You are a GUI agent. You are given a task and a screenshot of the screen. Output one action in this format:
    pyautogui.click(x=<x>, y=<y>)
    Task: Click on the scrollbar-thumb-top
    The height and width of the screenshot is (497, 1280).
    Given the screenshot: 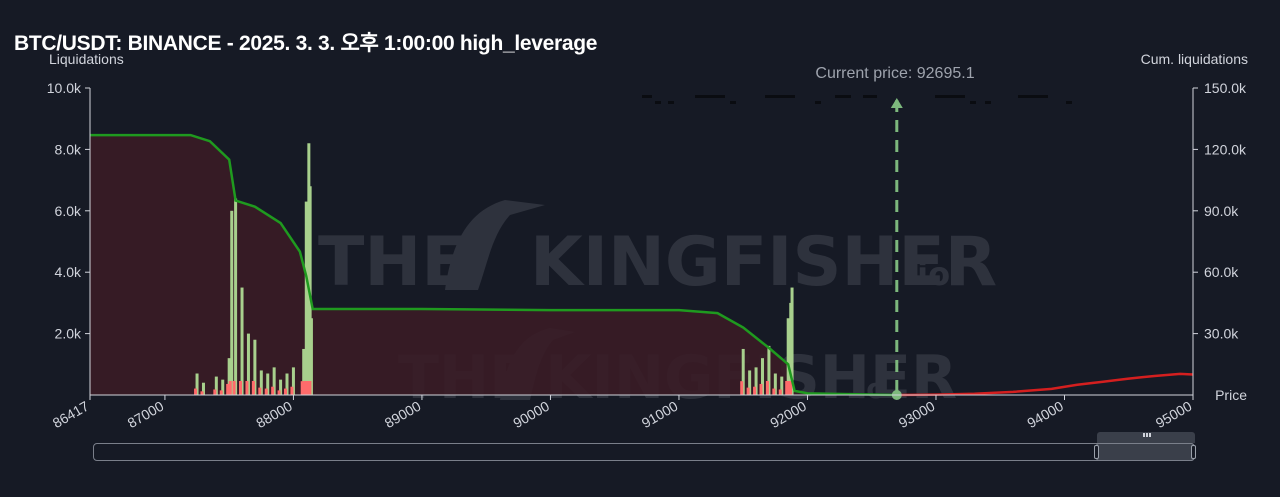 What is the action you would take?
    pyautogui.click(x=1146, y=437)
    